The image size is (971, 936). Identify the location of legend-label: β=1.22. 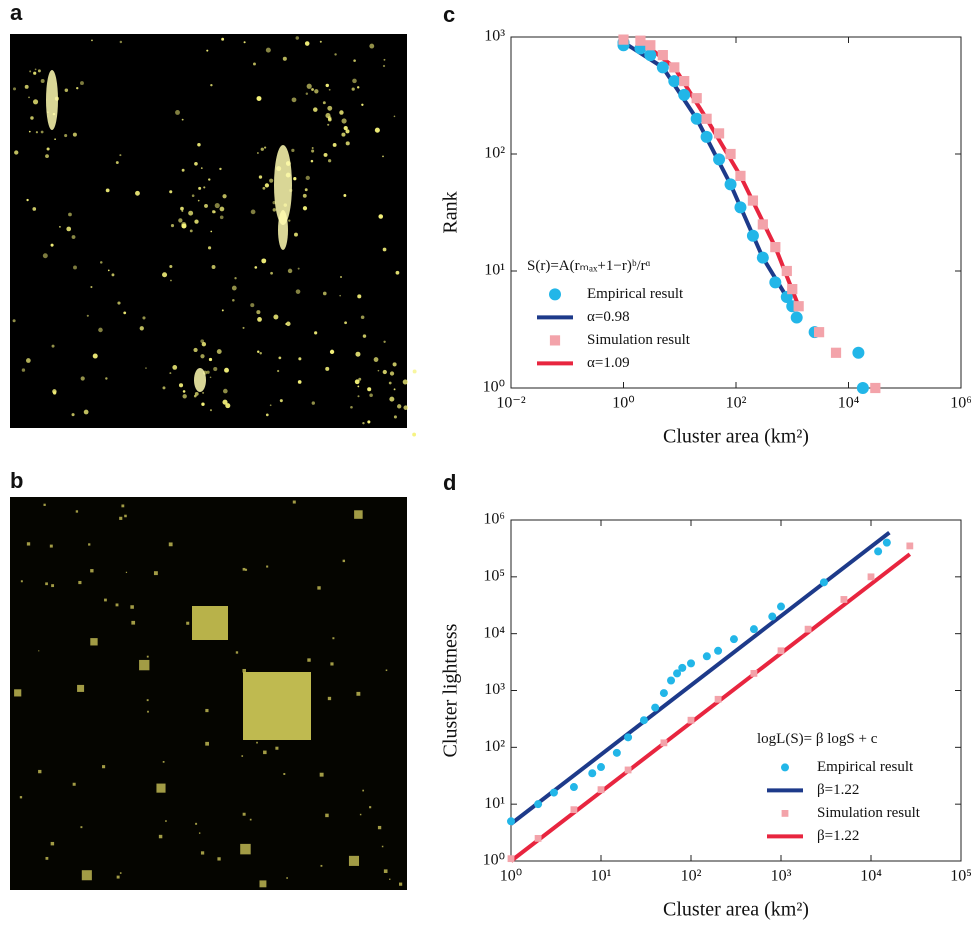
(838, 790).